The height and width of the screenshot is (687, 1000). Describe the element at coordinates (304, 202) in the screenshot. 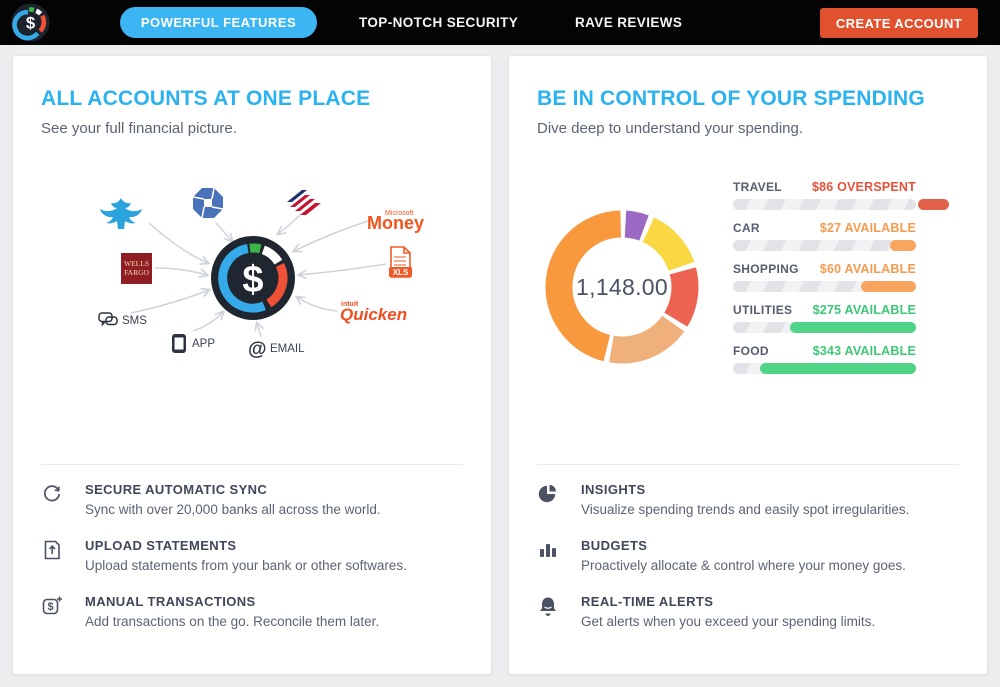

I see `bank-of-america-logo` at that location.